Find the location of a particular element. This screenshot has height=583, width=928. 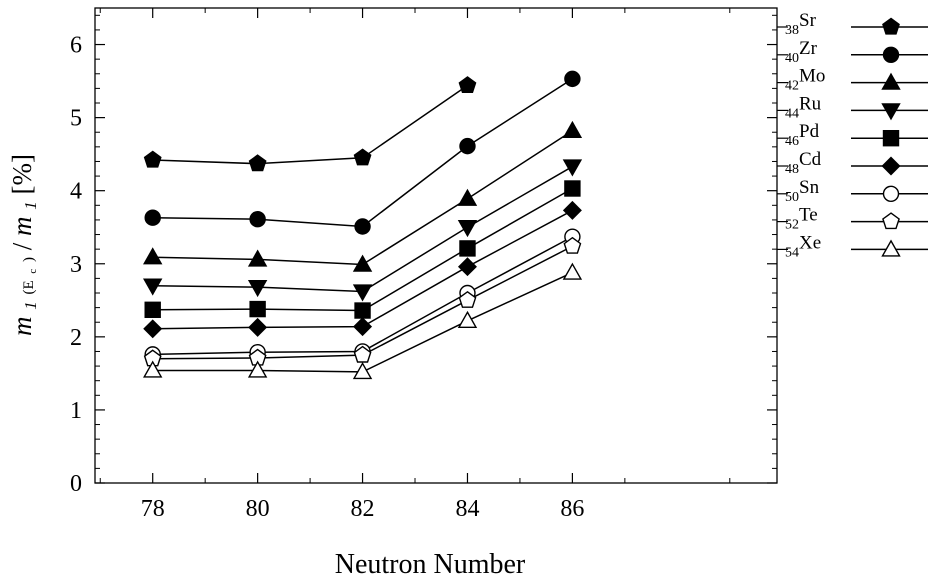

legend-label: 46Pd is located at coordinates (802, 135).